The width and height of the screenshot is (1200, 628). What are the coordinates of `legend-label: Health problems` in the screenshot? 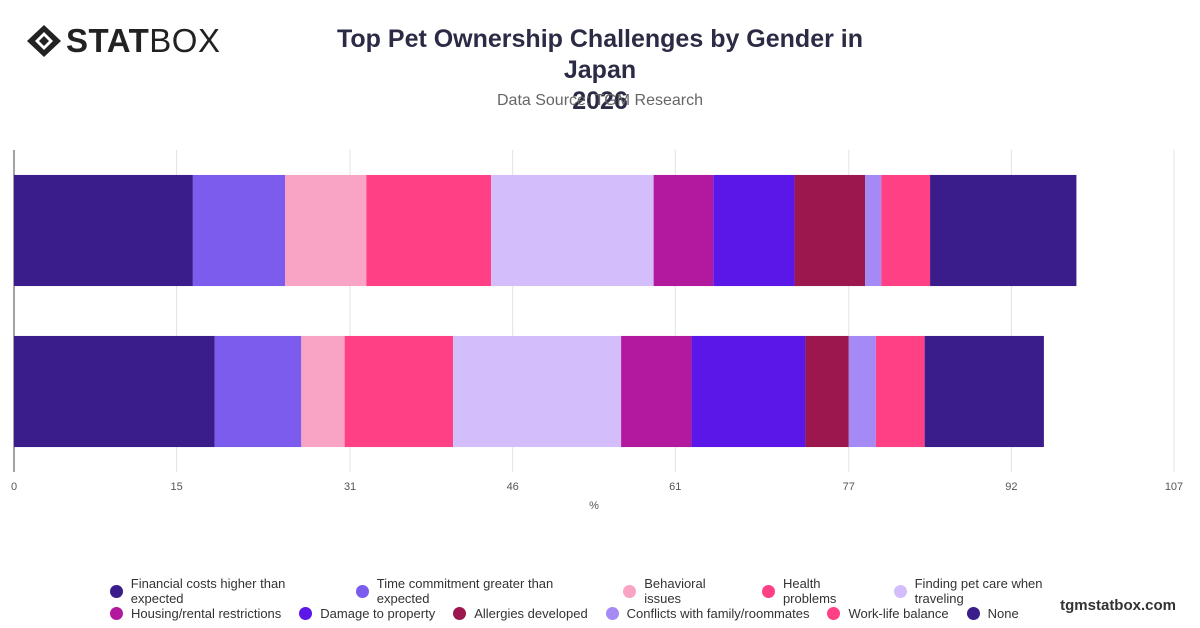 It's located at (809, 591).